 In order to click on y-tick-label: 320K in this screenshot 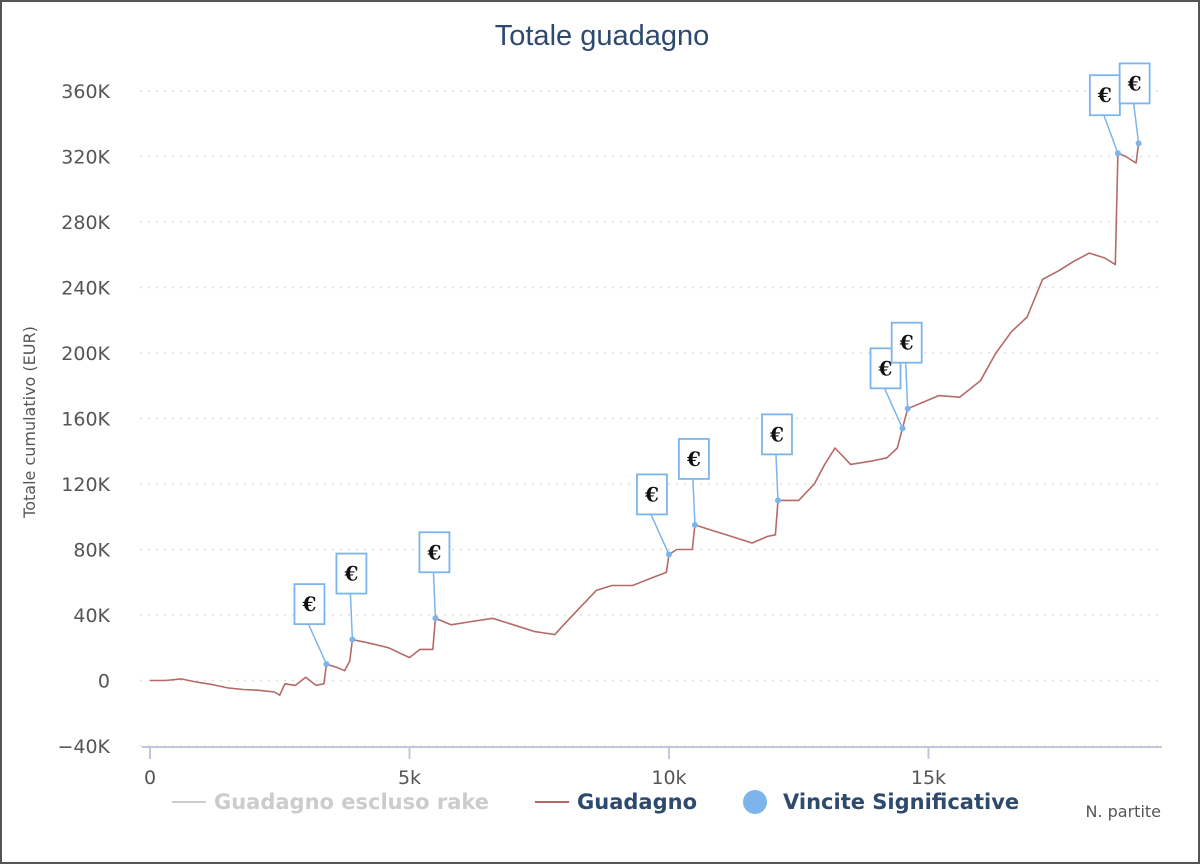, I will do `click(85, 158)`.